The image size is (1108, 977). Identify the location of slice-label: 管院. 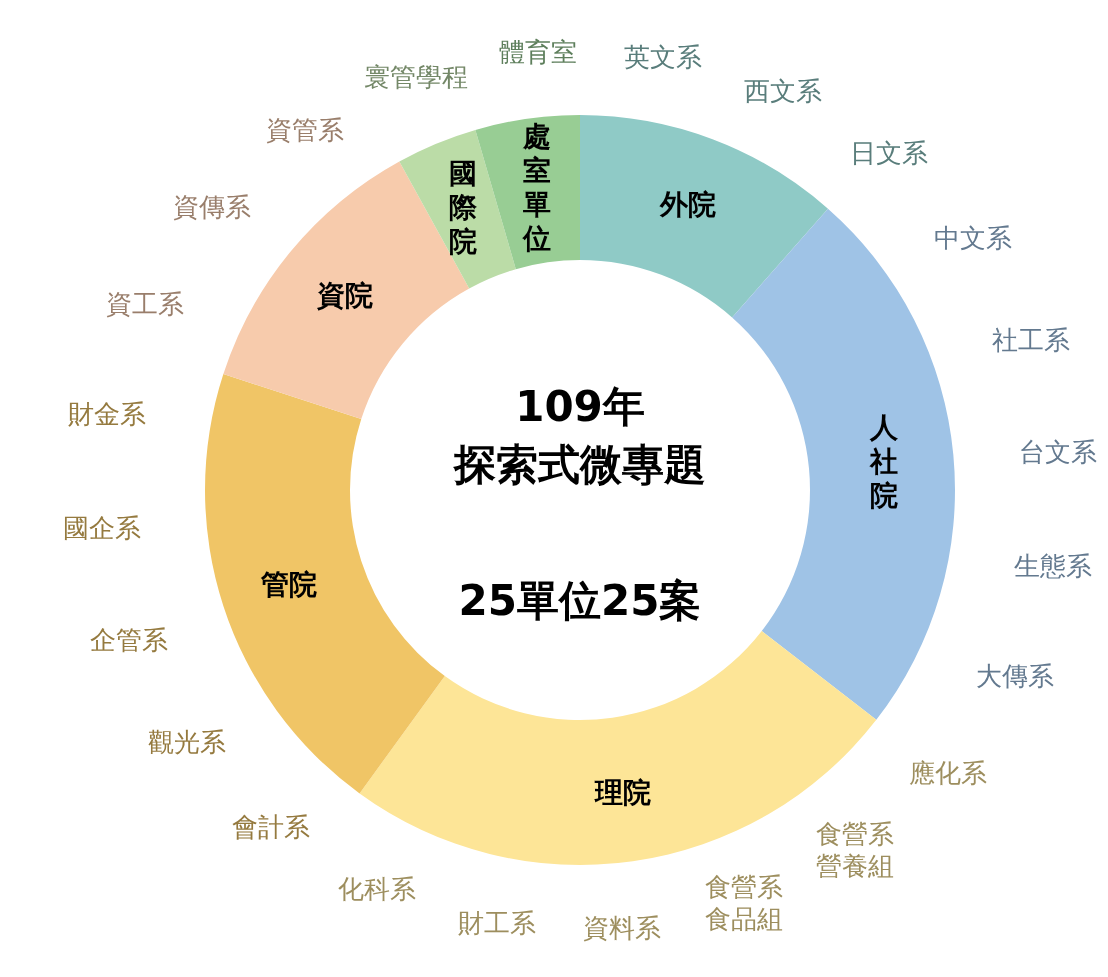
(289, 584).